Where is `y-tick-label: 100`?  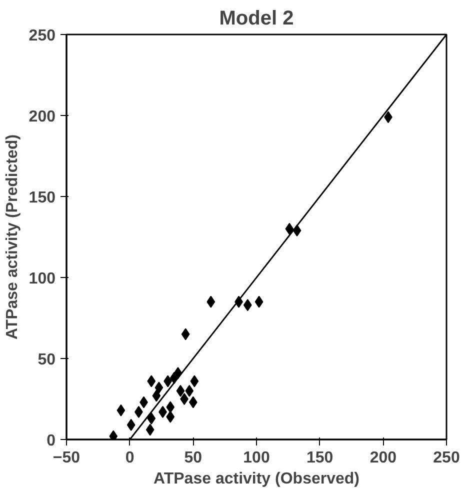 y-tick-label: 100 is located at coordinates (42, 279).